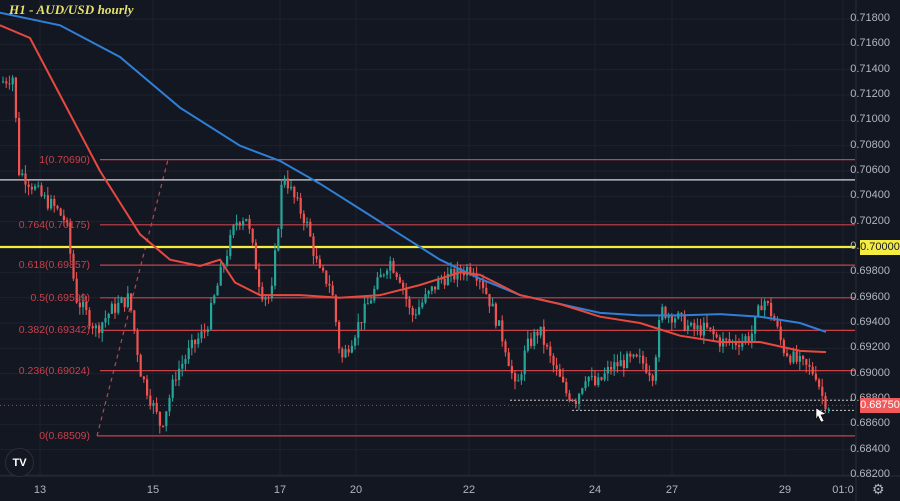  I want to click on price-tick-label: 0.71200, so click(870, 94).